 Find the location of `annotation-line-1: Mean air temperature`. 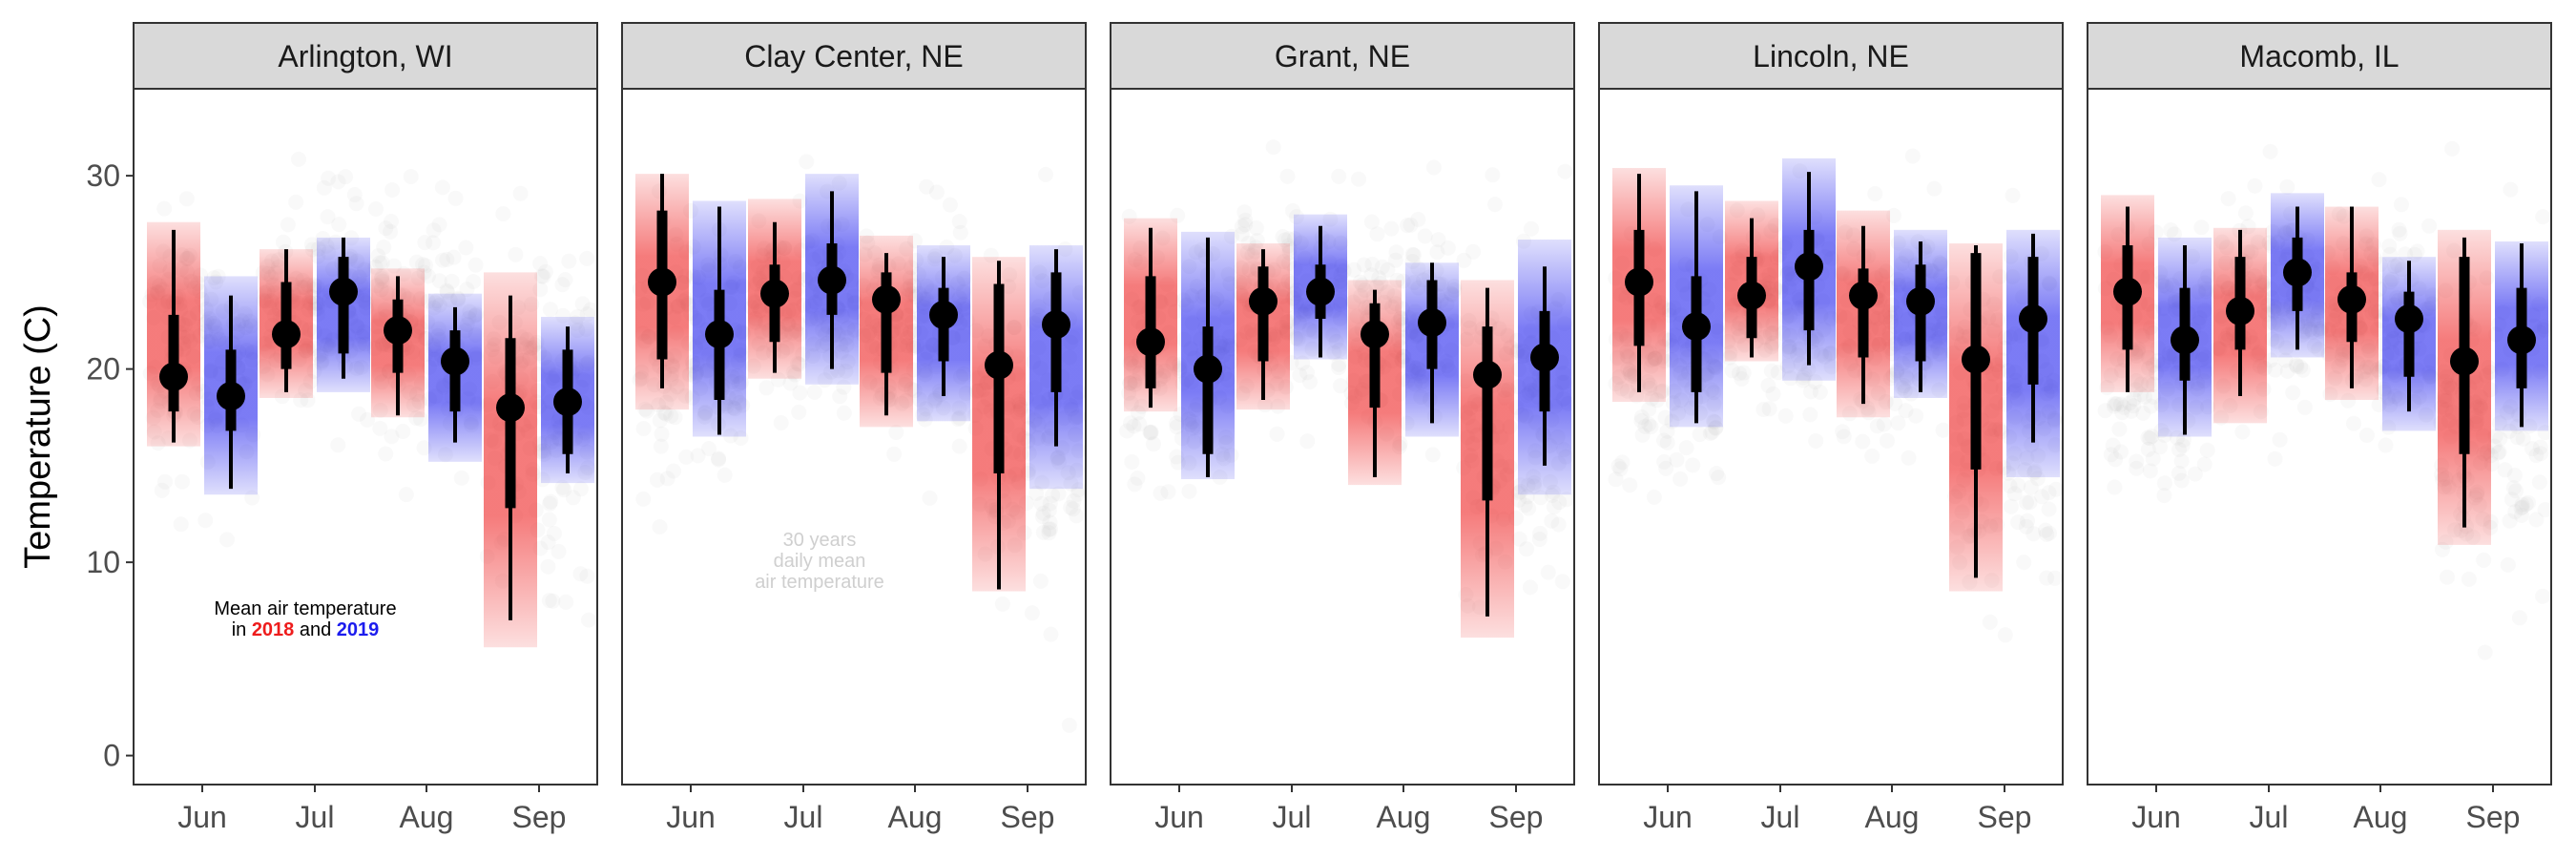

annotation-line-1: Mean air temperature is located at coordinates (305, 608).